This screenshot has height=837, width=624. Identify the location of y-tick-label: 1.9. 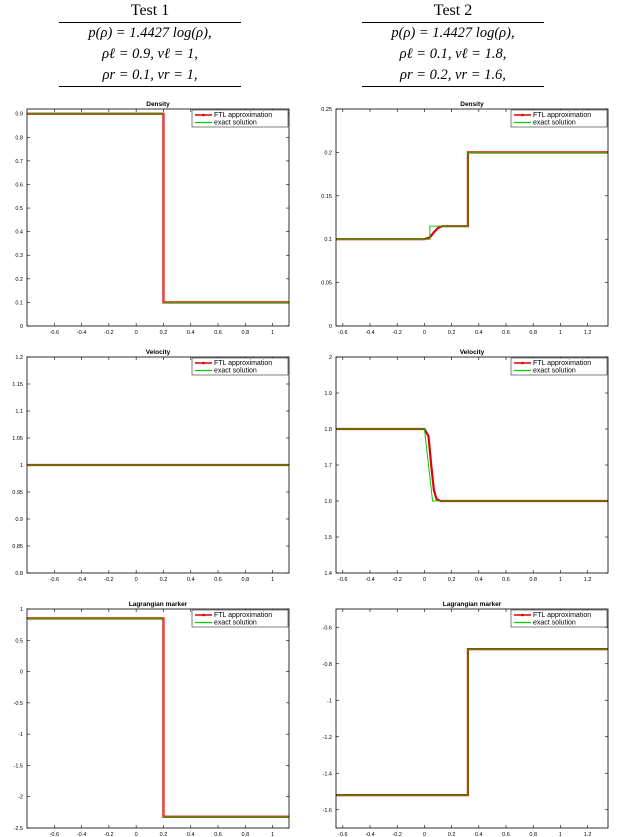
(328, 394).